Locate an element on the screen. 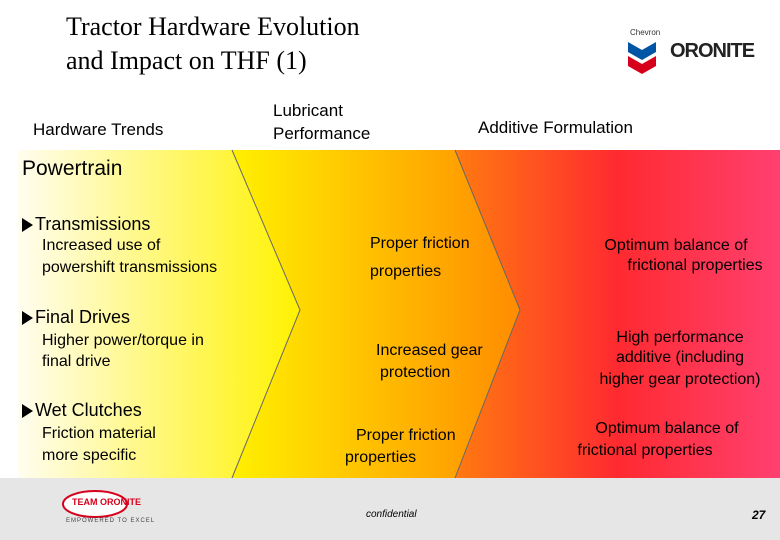 This screenshot has height=540, width=780. logo-name: ORONITE is located at coordinates (712, 51).